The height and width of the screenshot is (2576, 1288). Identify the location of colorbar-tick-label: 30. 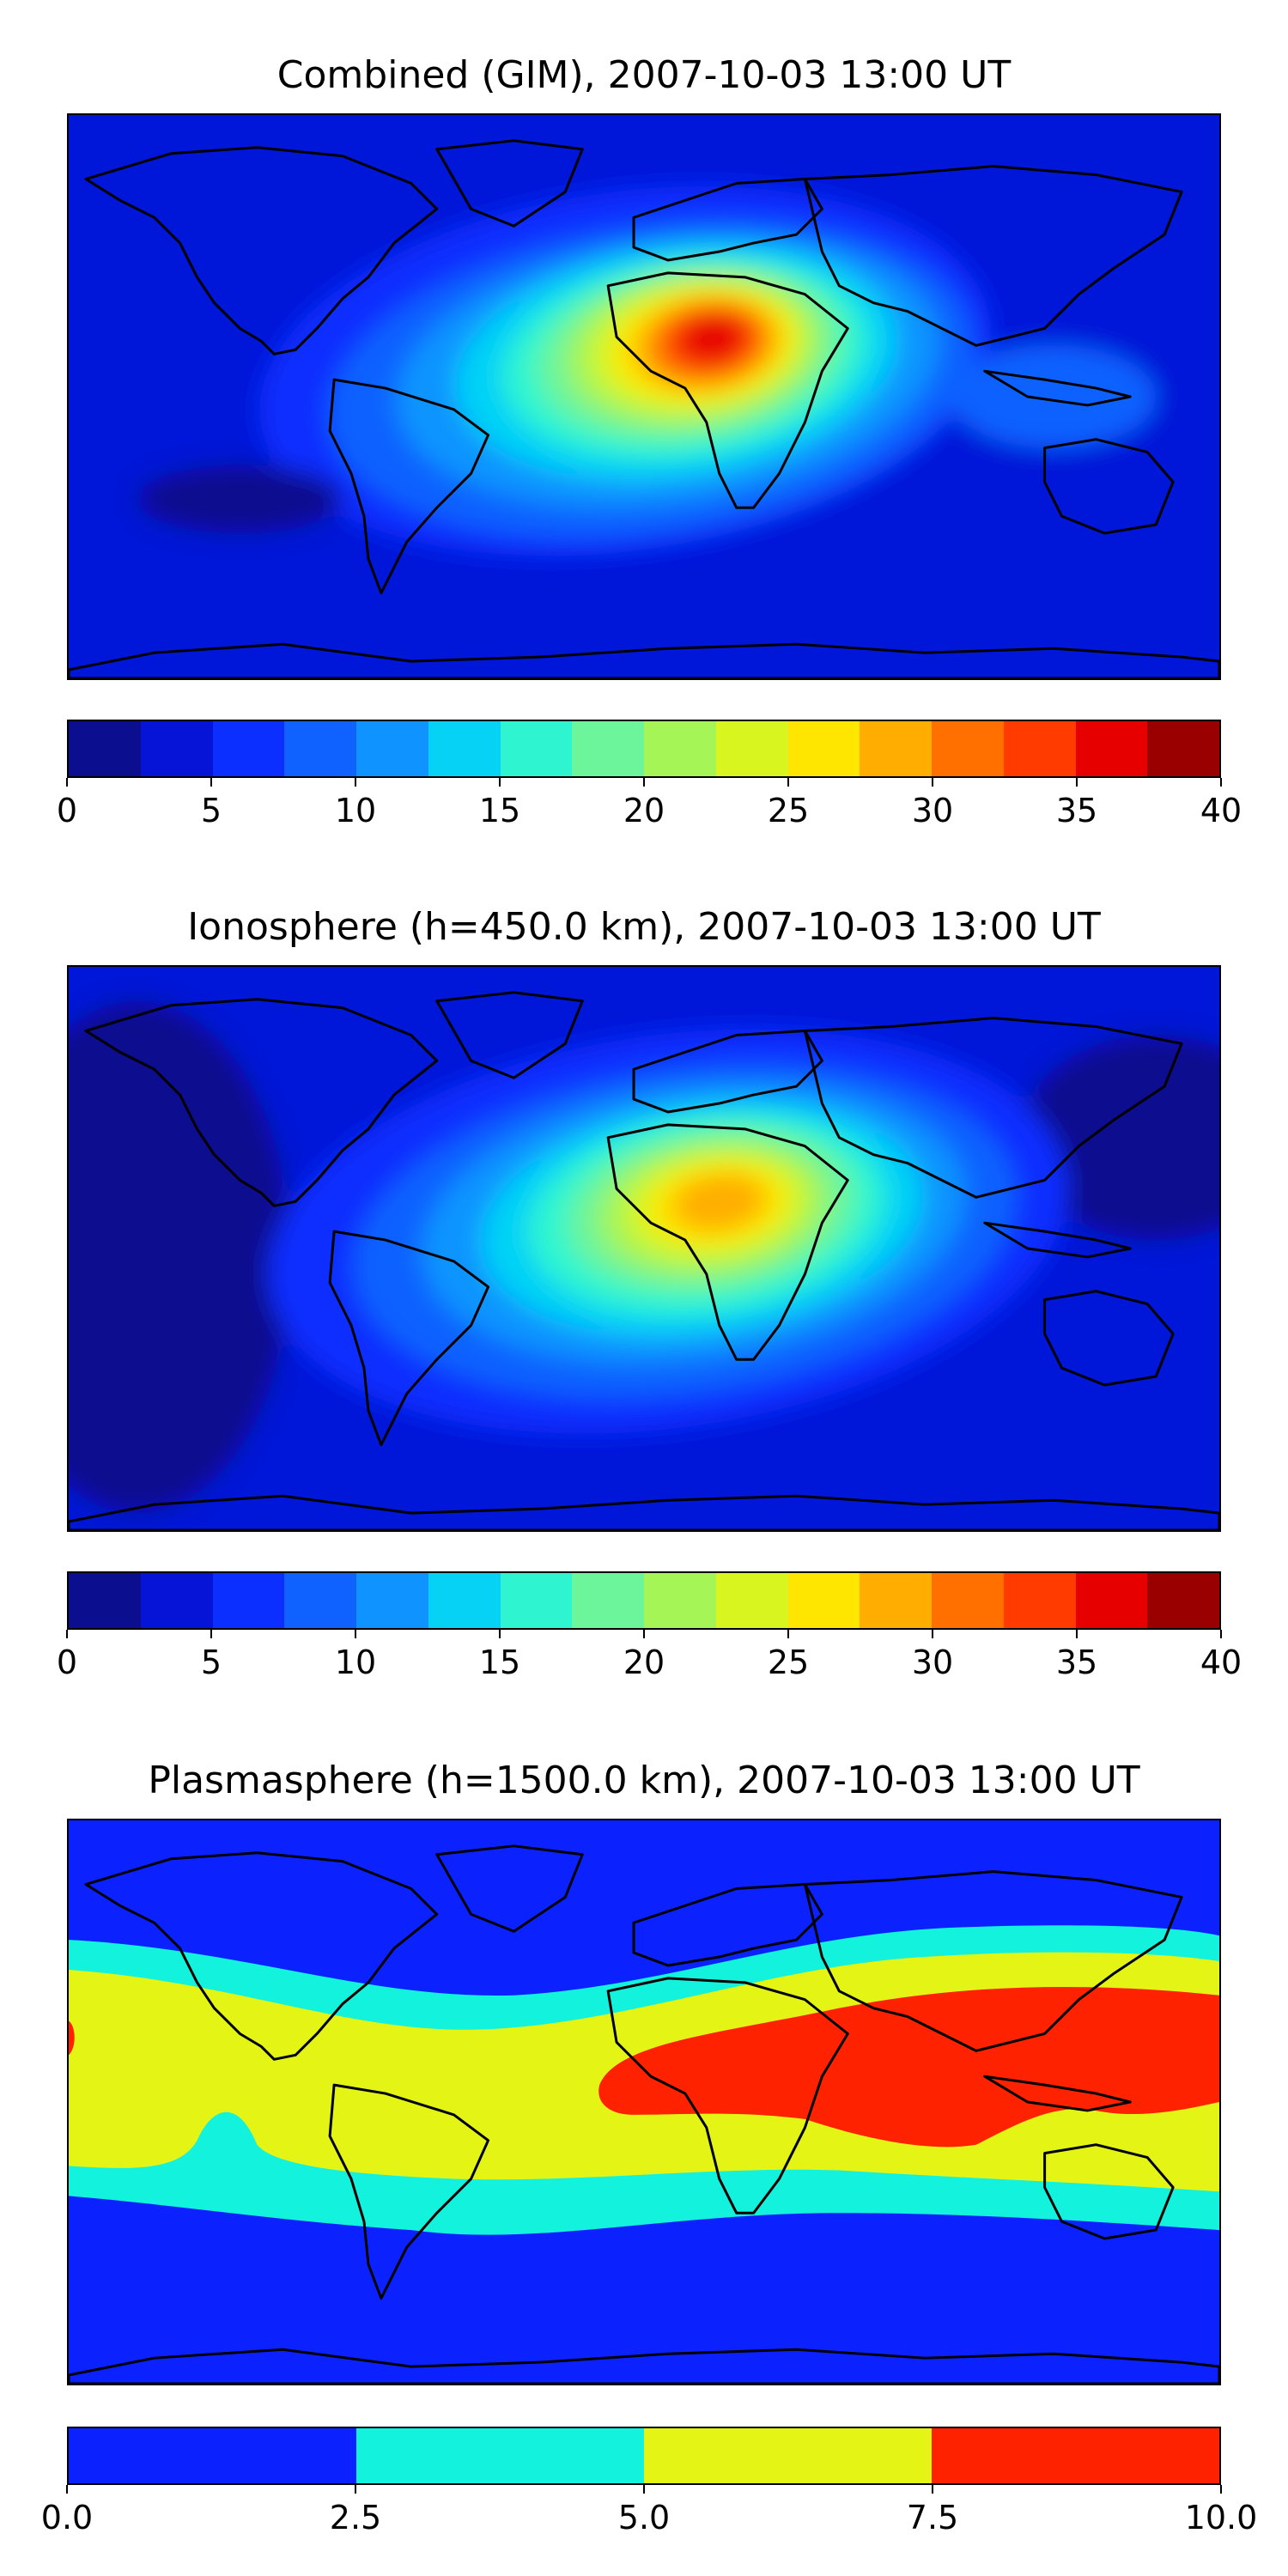
(932, 810).